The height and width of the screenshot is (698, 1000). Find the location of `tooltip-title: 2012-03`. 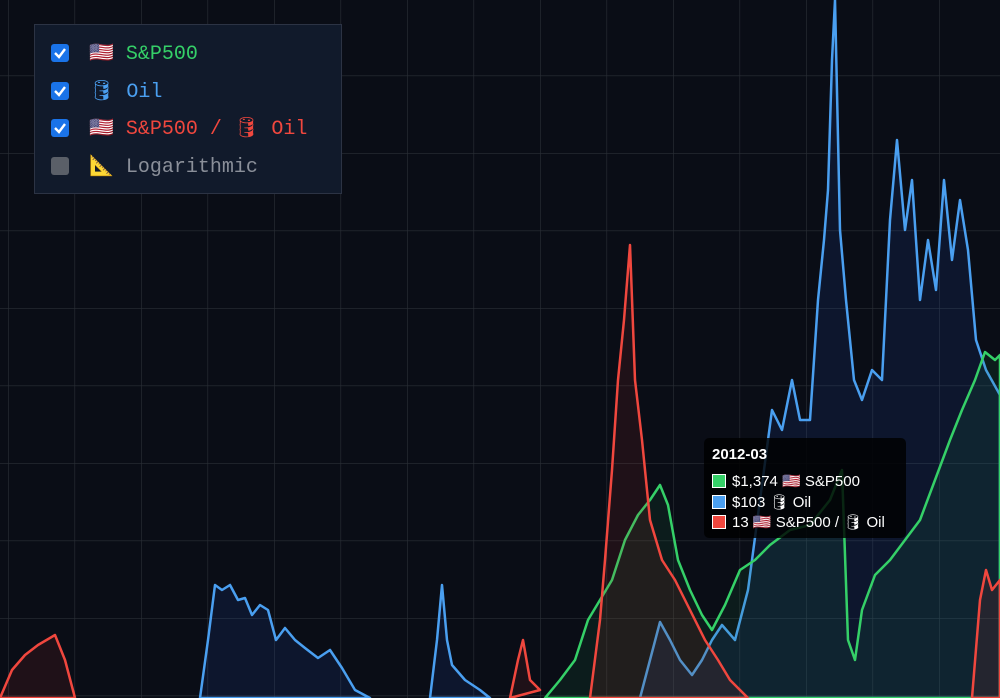

tooltip-title: 2012-03 is located at coordinates (740, 454).